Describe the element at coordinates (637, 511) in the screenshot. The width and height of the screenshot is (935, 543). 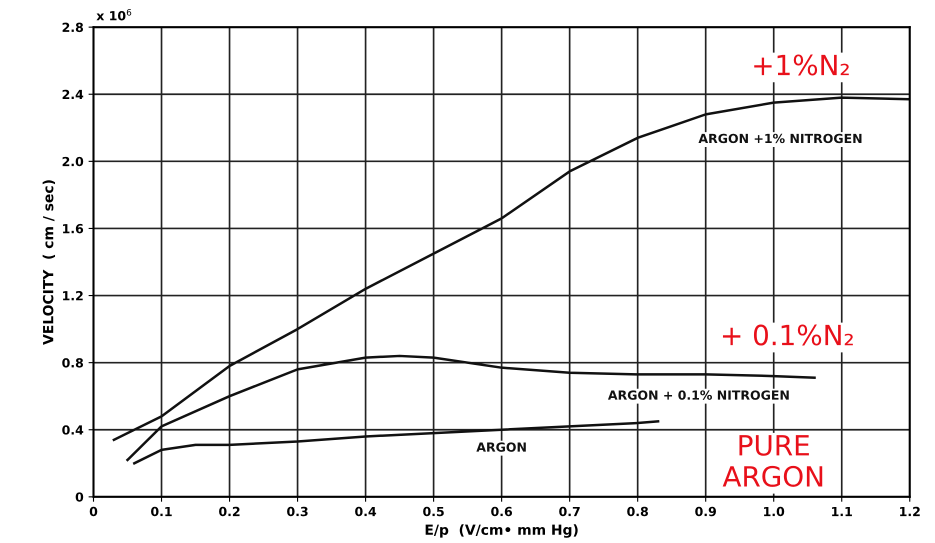
I see `x-tick-label: 0.8` at that location.